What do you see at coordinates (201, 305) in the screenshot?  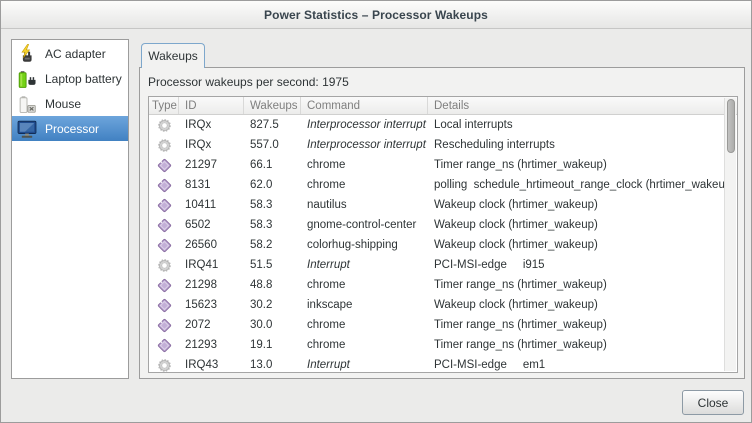 I see `id-cell: 15623` at bounding box center [201, 305].